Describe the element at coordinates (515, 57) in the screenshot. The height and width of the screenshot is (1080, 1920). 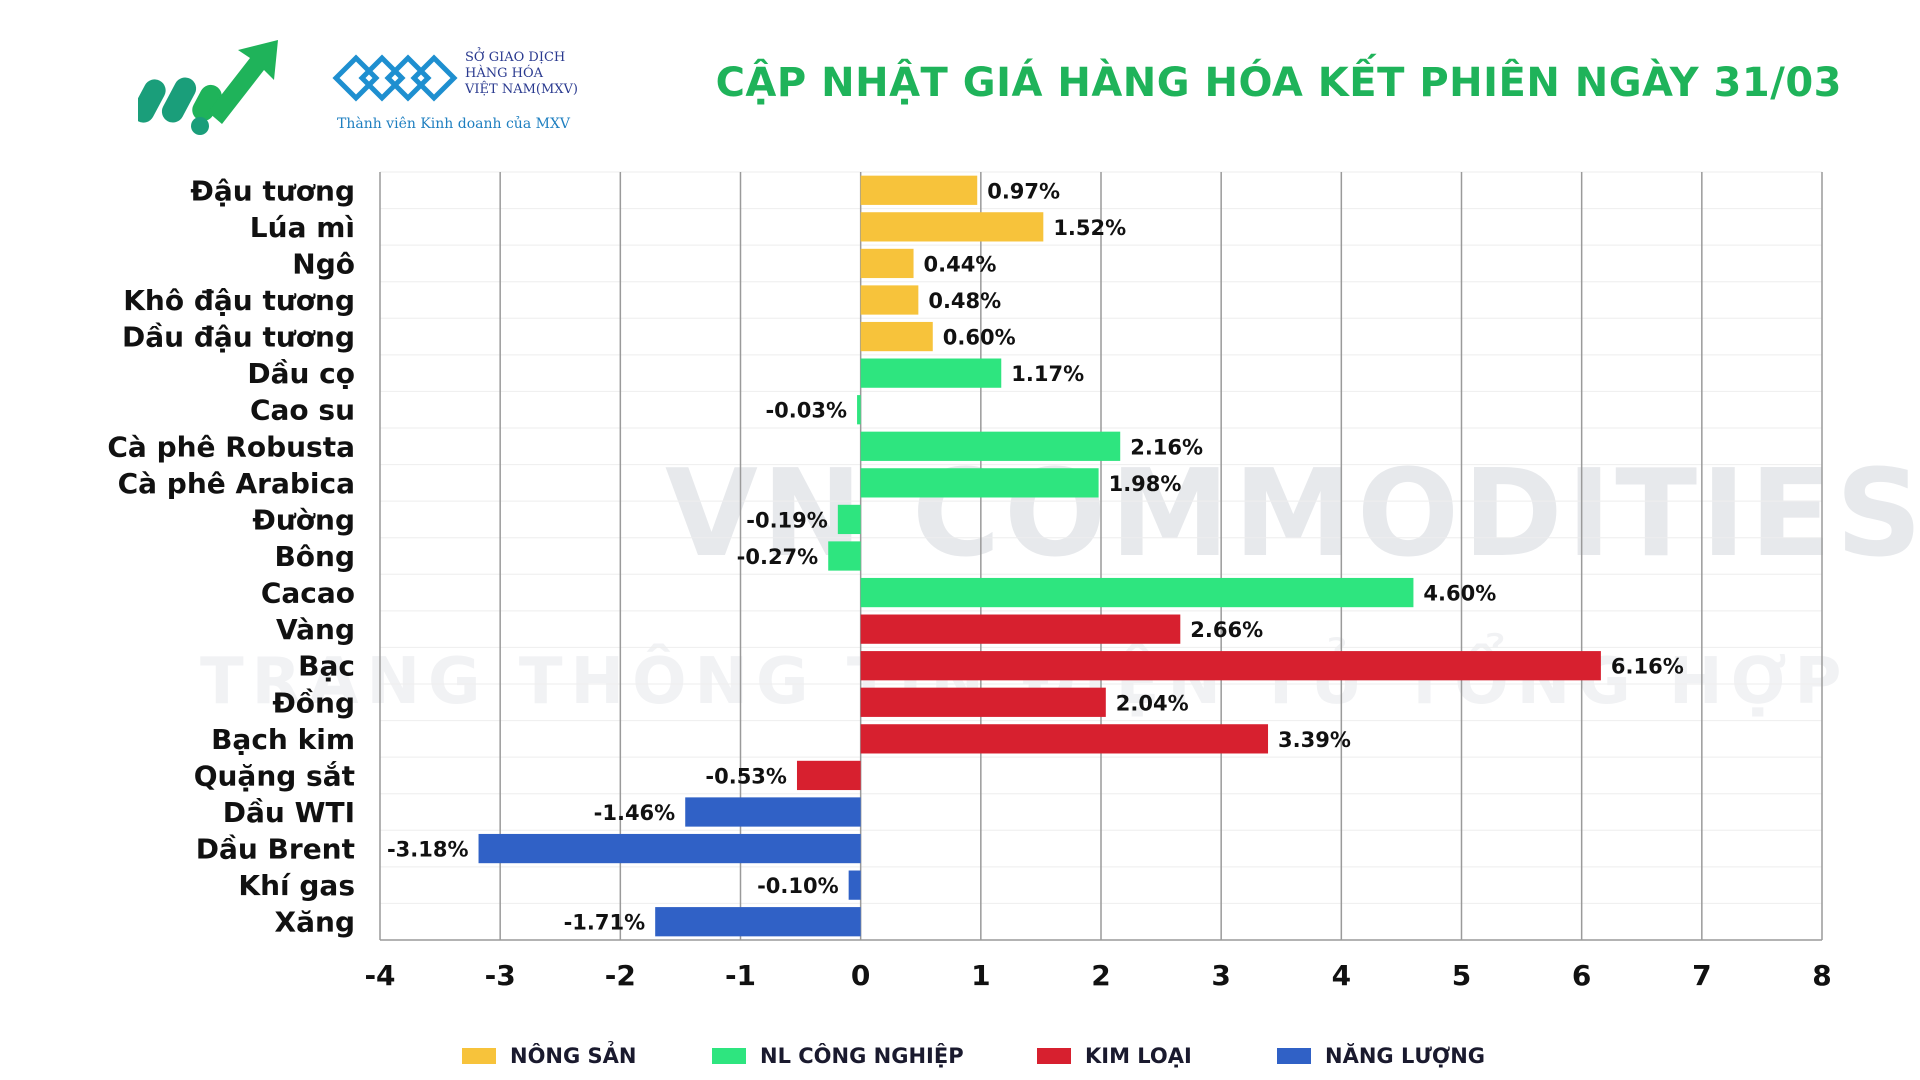
I see `mxv-line-1: SỞ GIAO DỊCH` at that location.